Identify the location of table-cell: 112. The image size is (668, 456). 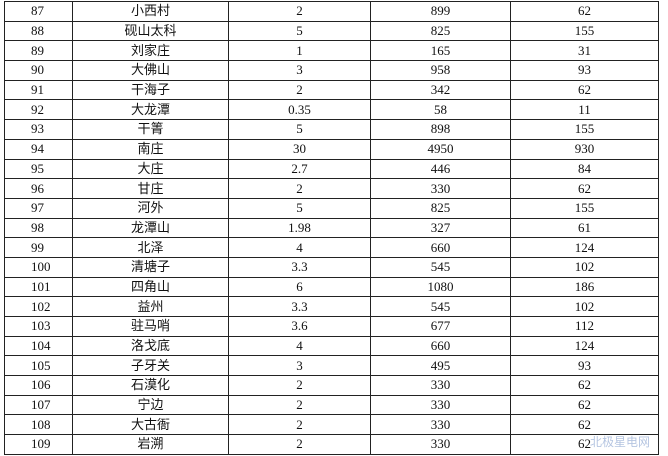
(584, 326).